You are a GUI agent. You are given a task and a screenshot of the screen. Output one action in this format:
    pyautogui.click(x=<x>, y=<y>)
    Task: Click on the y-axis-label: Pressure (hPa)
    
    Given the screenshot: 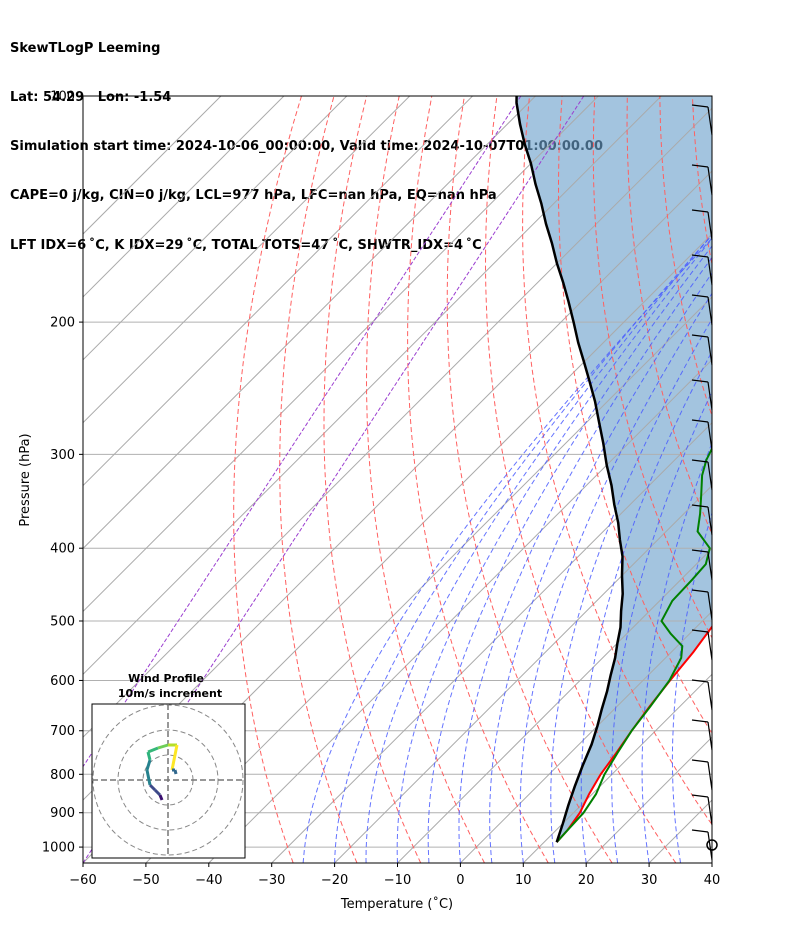 What is the action you would take?
    pyautogui.click(x=25, y=479)
    